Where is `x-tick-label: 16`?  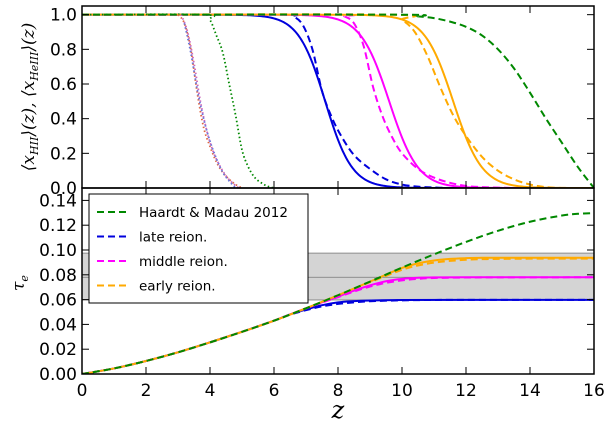 x-tick-label: 16 is located at coordinates (594, 391).